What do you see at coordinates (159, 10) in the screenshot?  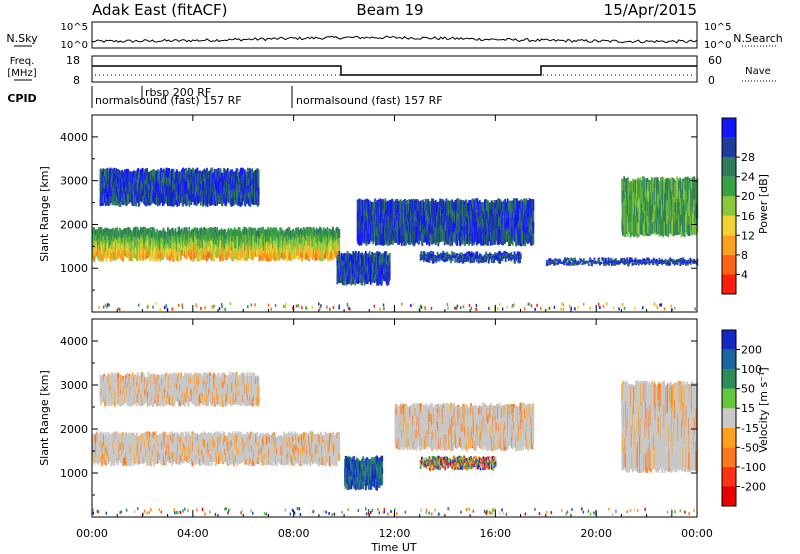 I see `station-title: Adak East (fitACF)` at bounding box center [159, 10].